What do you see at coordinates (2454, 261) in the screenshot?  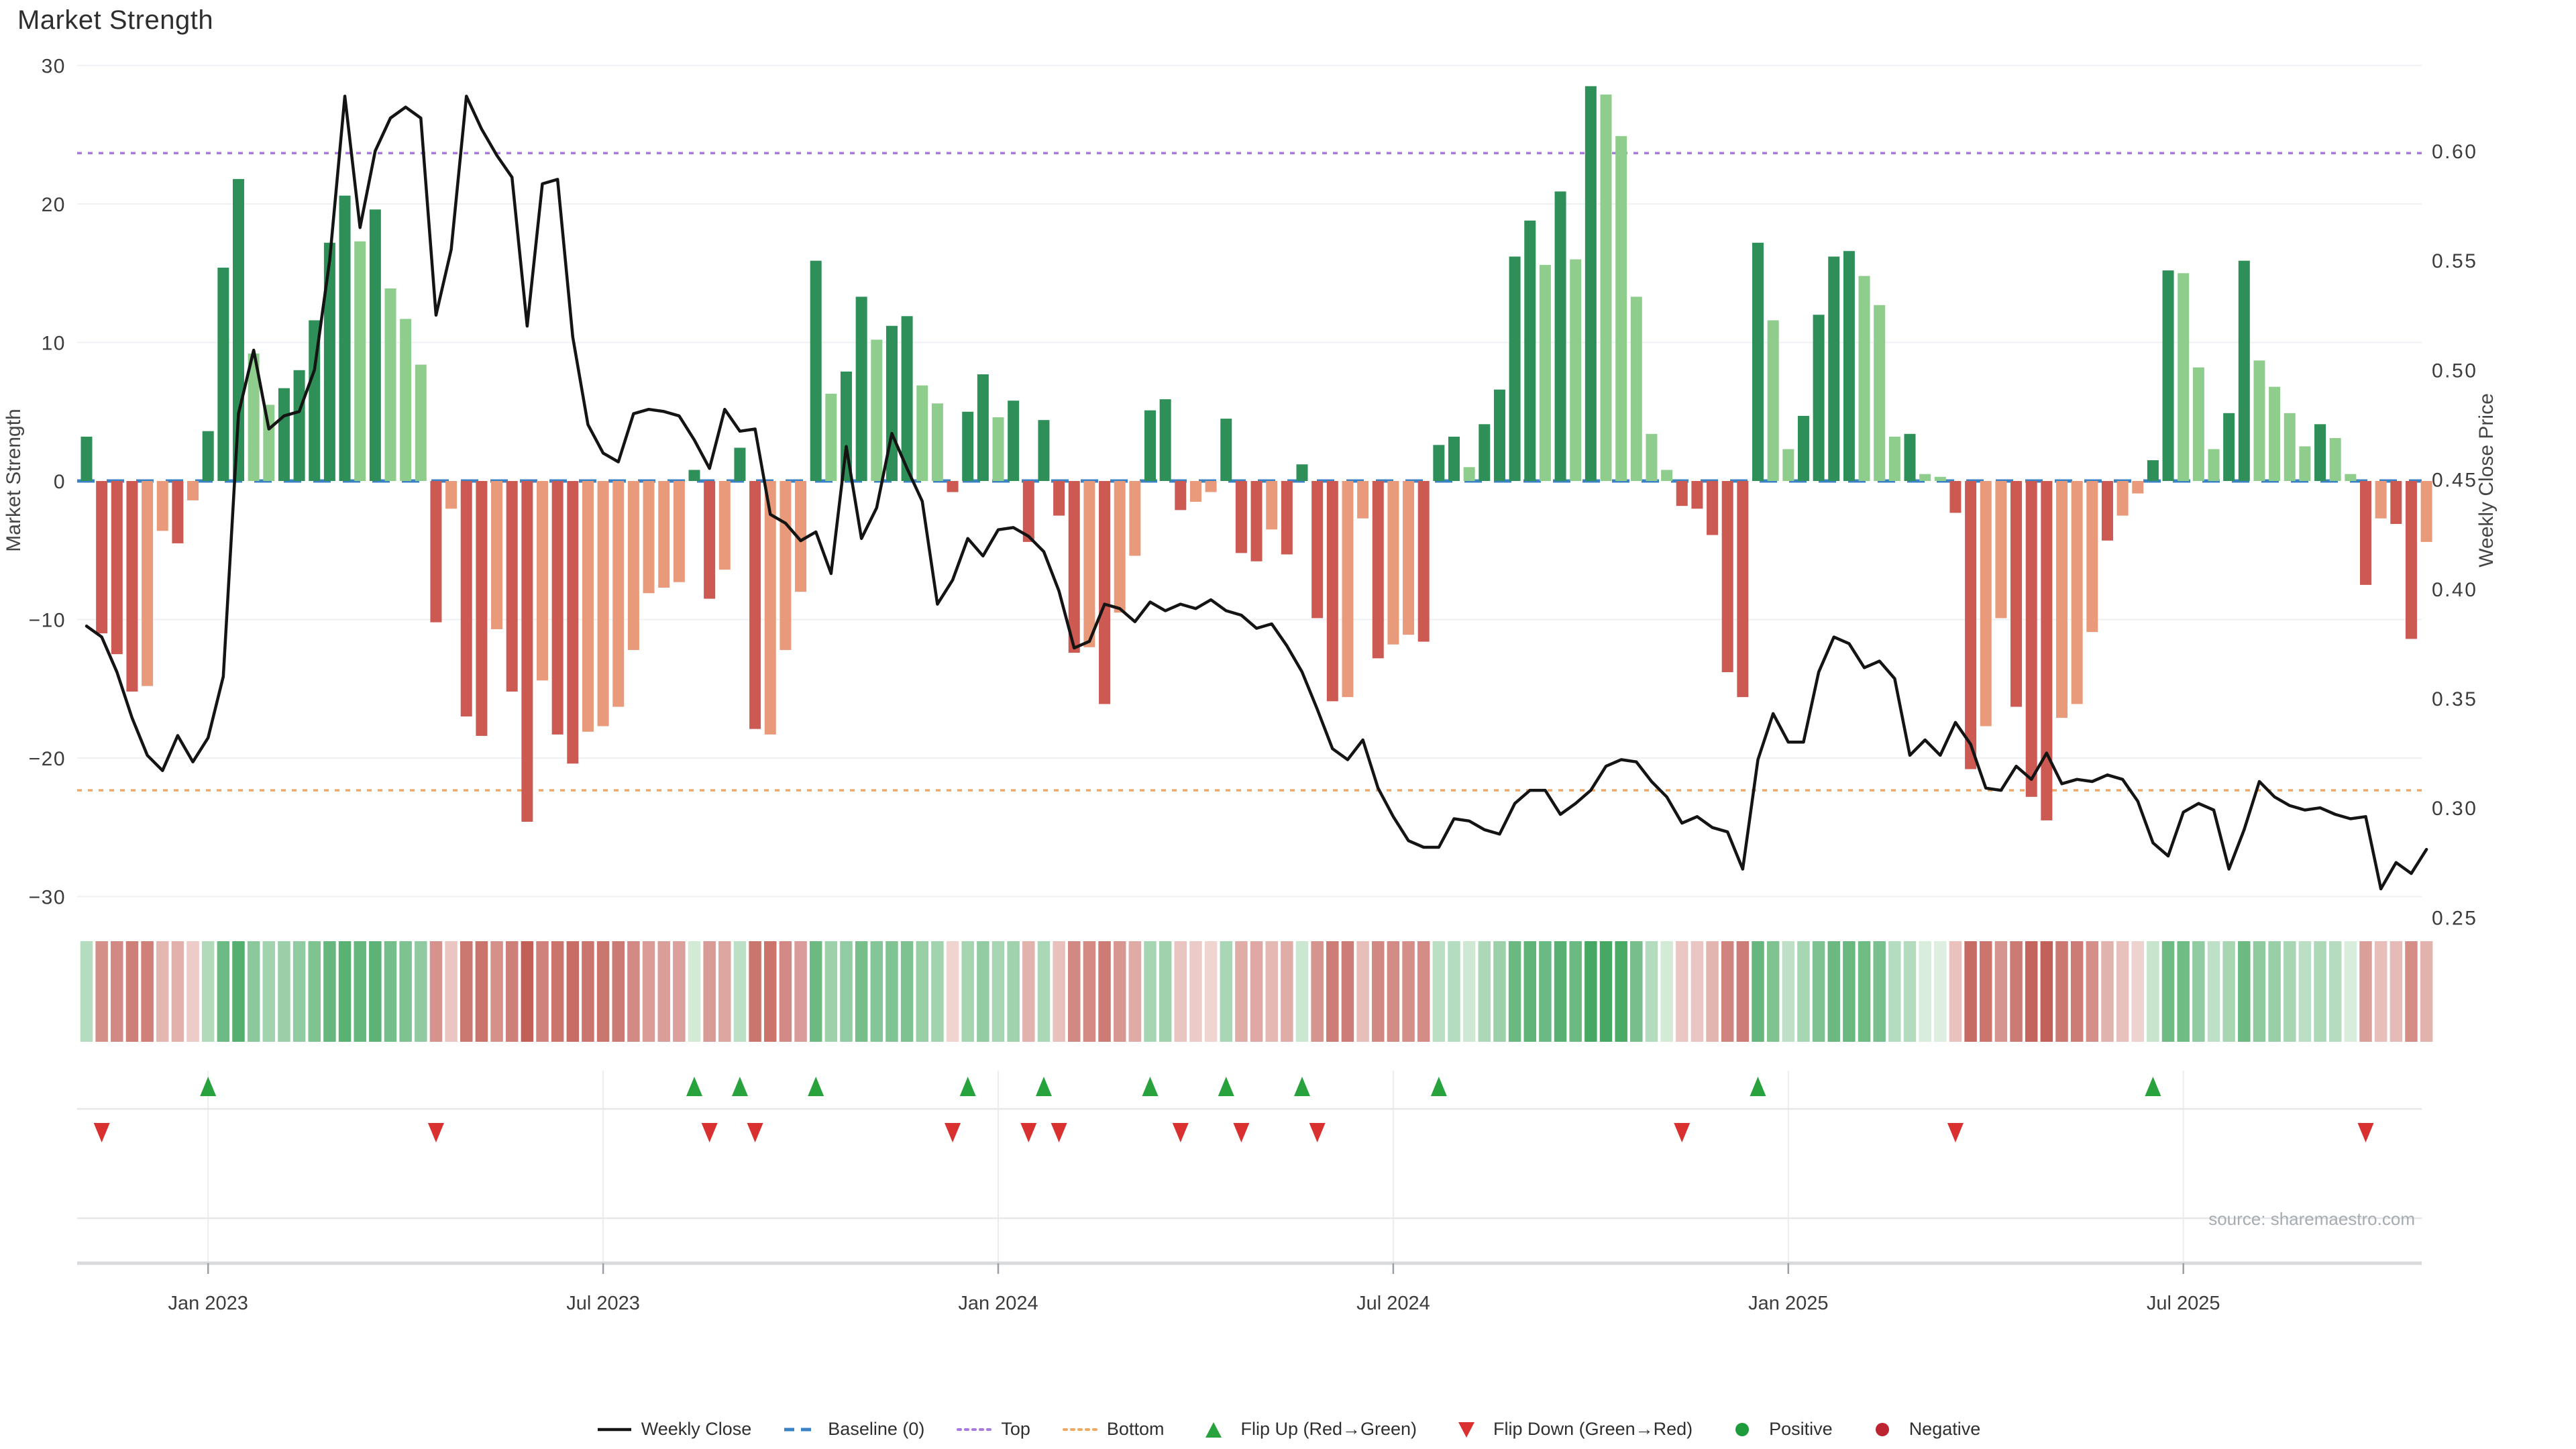 I see `y-right-tick-label: 0.55` at bounding box center [2454, 261].